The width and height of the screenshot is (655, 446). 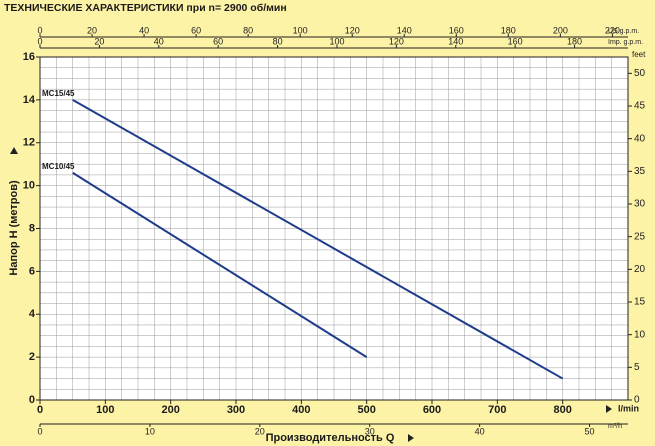 I want to click on x-tick-label: 100, so click(x=105, y=410).